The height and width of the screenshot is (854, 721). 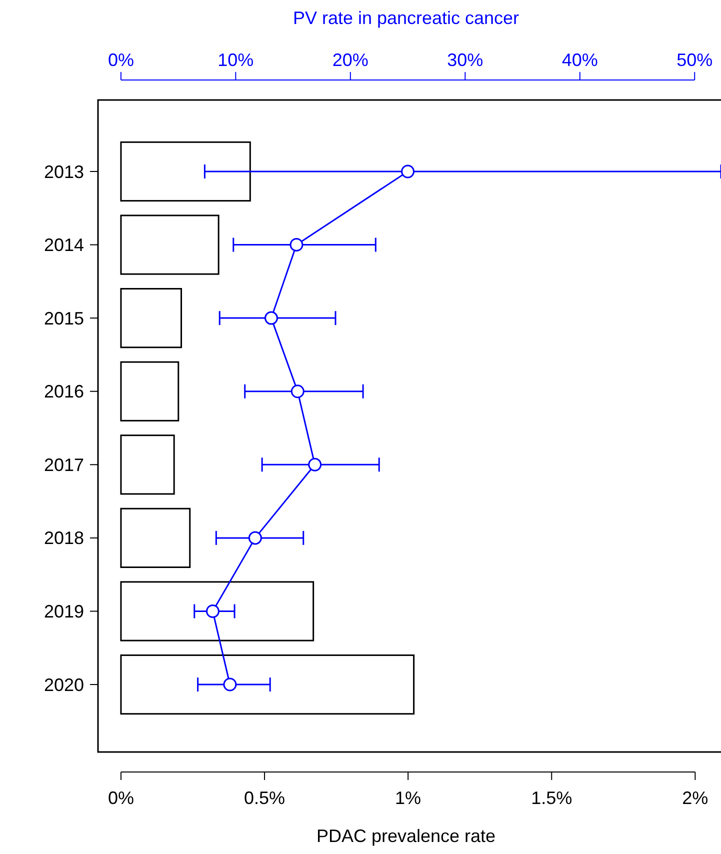 I want to click on y-tick-label: 2015, so click(x=64, y=318).